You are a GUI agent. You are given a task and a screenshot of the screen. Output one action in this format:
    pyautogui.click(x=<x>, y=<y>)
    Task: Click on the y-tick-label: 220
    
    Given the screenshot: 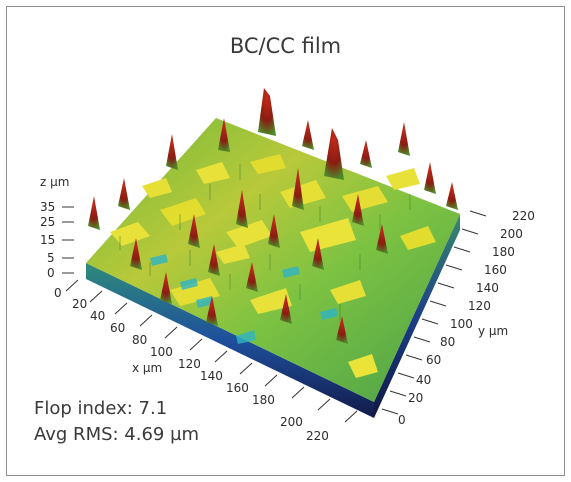 What is the action you would take?
    pyautogui.click(x=523, y=216)
    